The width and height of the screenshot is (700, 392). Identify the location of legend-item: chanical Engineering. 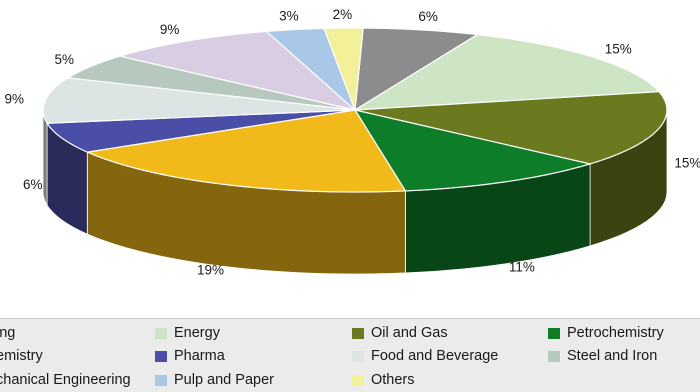
(65, 380).